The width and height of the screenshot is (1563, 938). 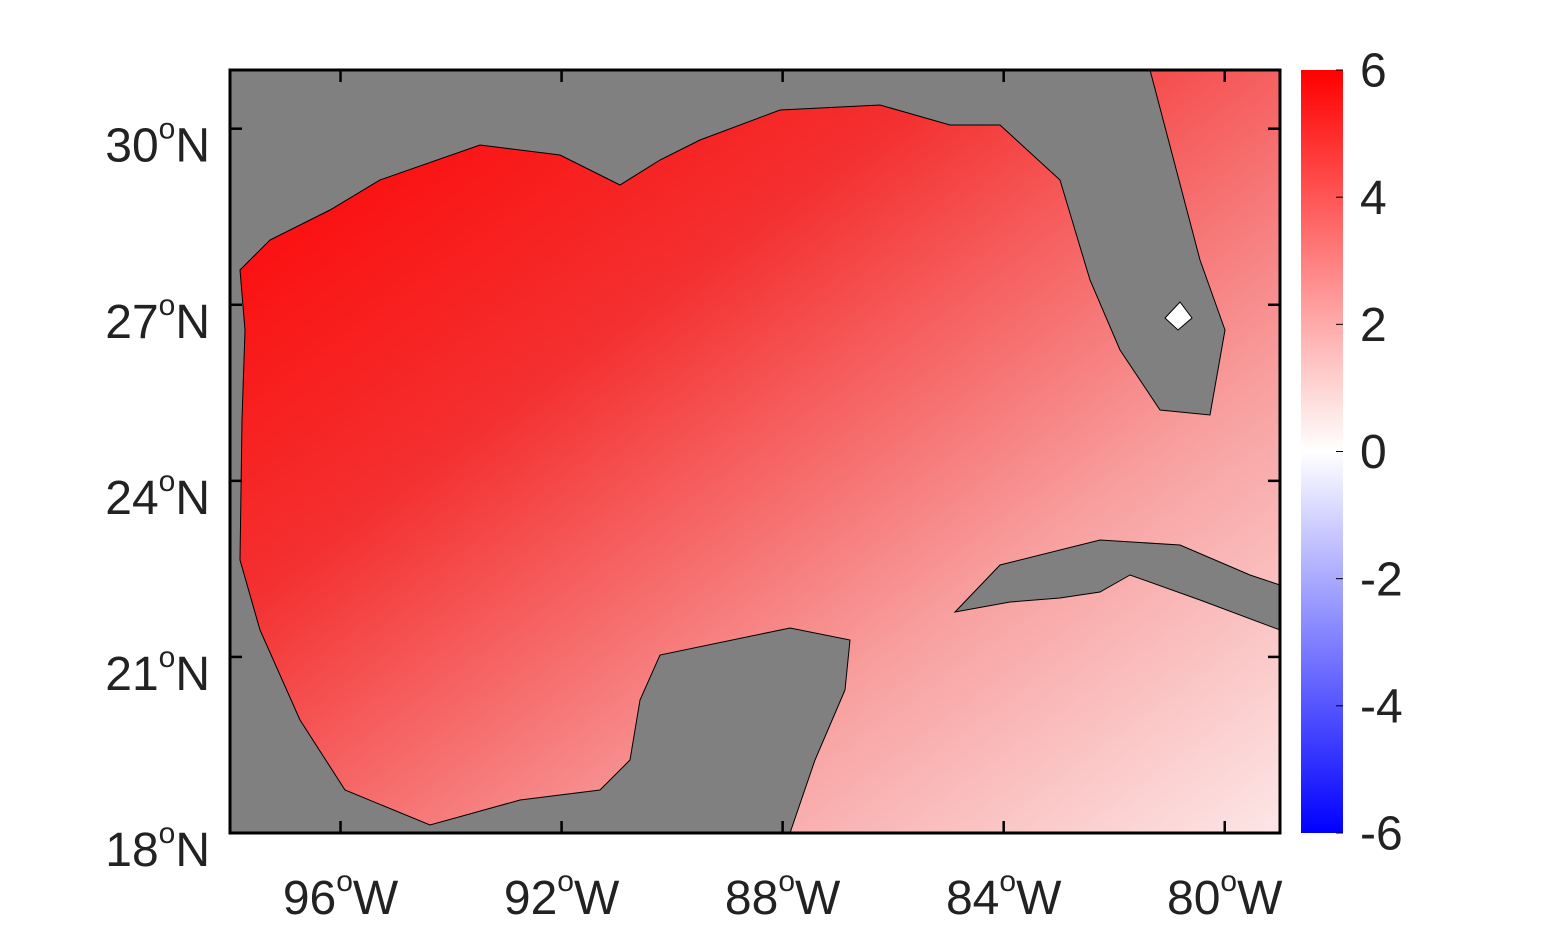 I want to click on y-tick-label: 24oN, so click(x=157, y=495).